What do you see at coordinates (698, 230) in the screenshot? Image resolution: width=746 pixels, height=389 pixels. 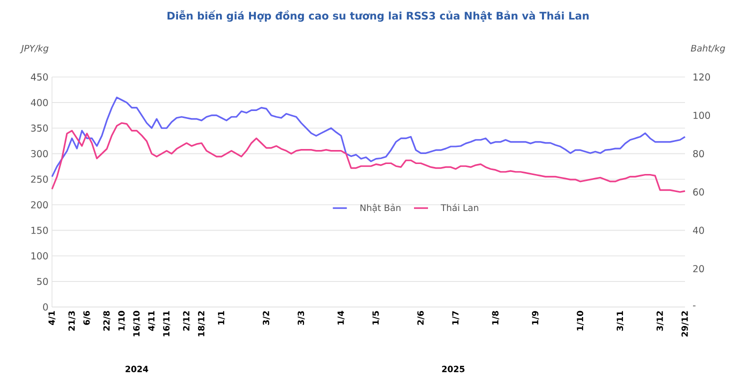 I see `y2-tick-label: 40` at bounding box center [698, 230].